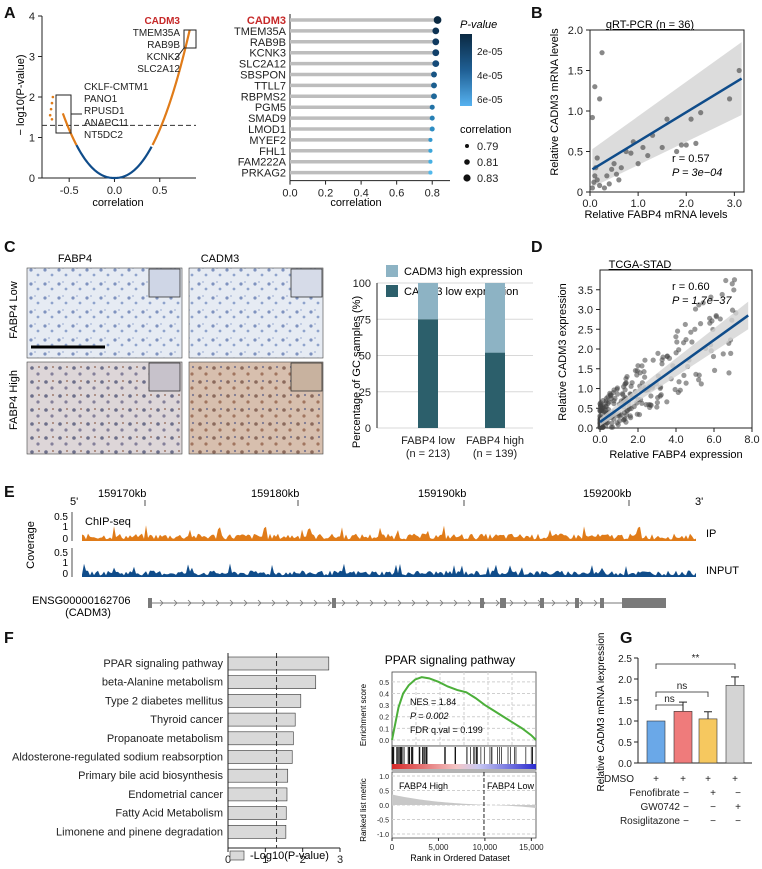 The width and height of the screenshot is (762, 869). What do you see at coordinates (722, 571) in the screenshot?
I see `input-label: INPUT` at bounding box center [722, 571].